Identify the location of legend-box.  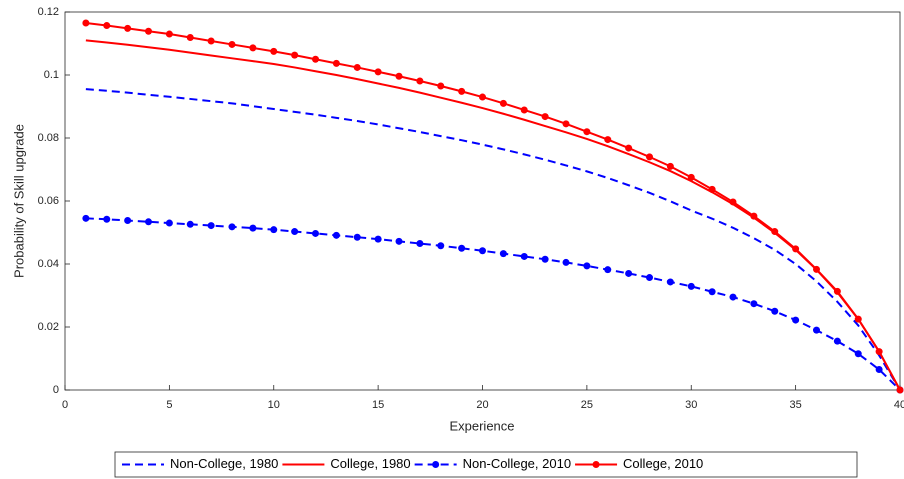
(486, 464).